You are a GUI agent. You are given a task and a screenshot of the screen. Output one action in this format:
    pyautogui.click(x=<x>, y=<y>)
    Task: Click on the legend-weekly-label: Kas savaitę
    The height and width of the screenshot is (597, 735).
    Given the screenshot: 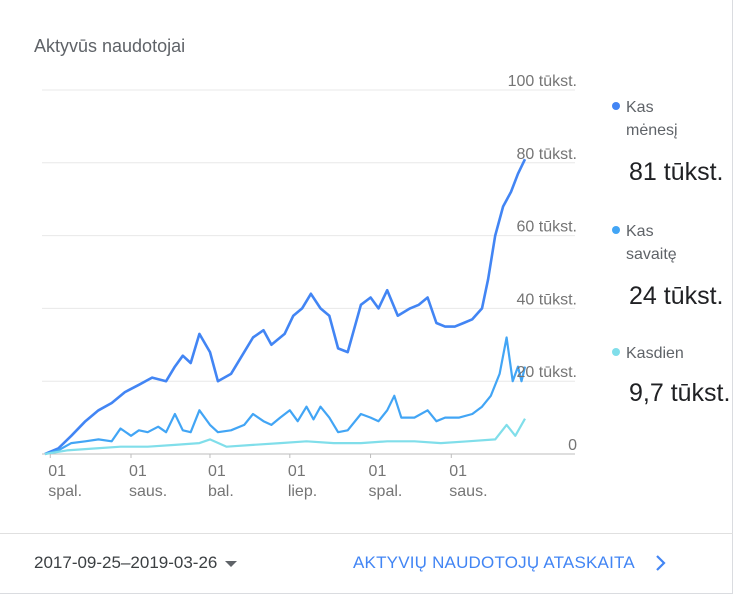 What is the action you would take?
    pyautogui.click(x=651, y=243)
    